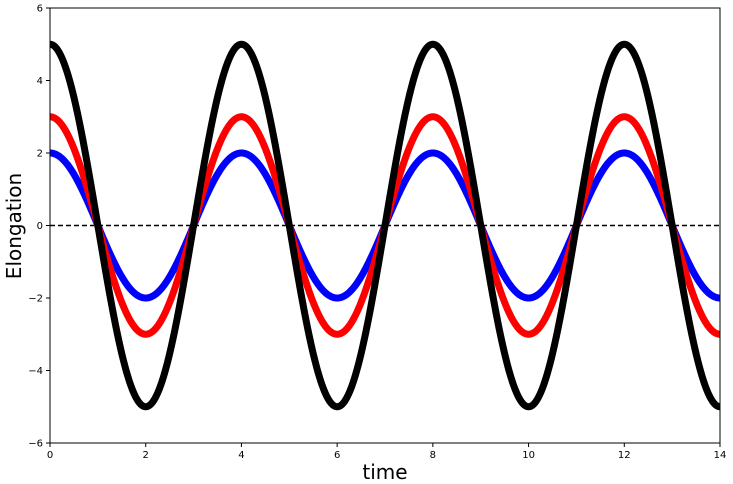 The image size is (733, 484). What do you see at coordinates (35, 299) in the screenshot?
I see `y-tick-label: −2` at bounding box center [35, 299].